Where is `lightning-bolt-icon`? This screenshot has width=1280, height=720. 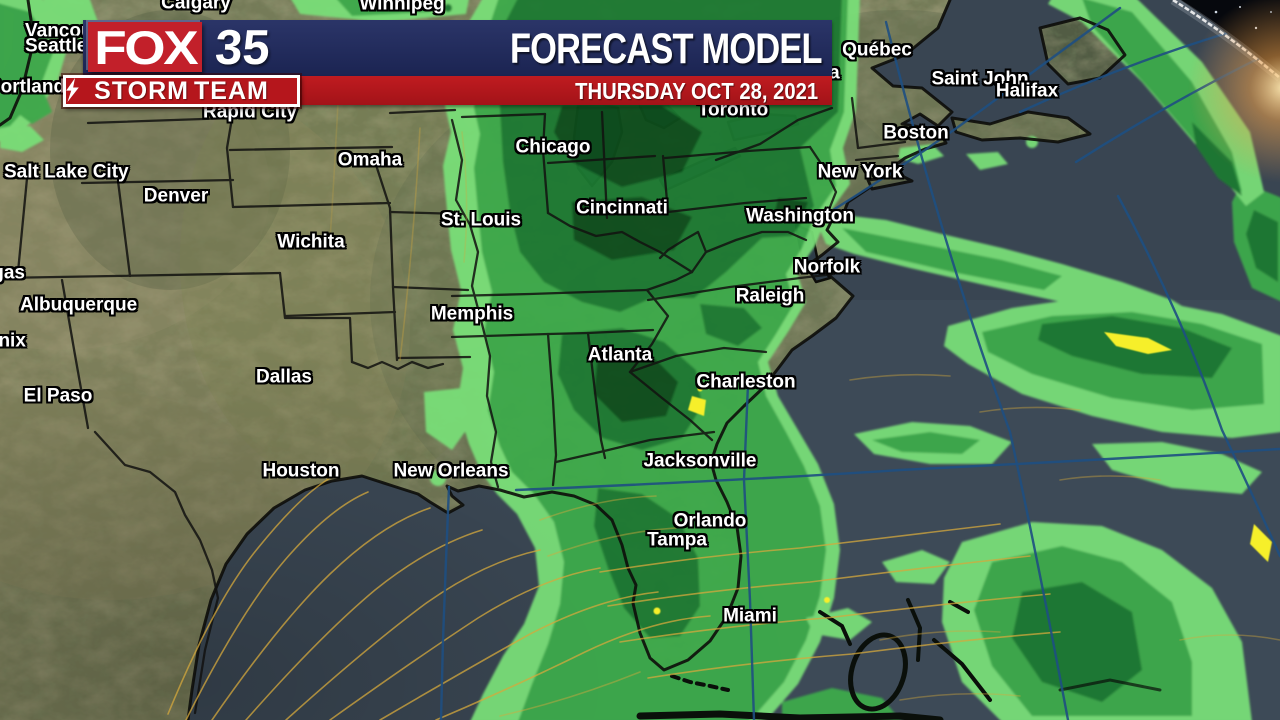 lightning-bolt-icon is located at coordinates (72, 90).